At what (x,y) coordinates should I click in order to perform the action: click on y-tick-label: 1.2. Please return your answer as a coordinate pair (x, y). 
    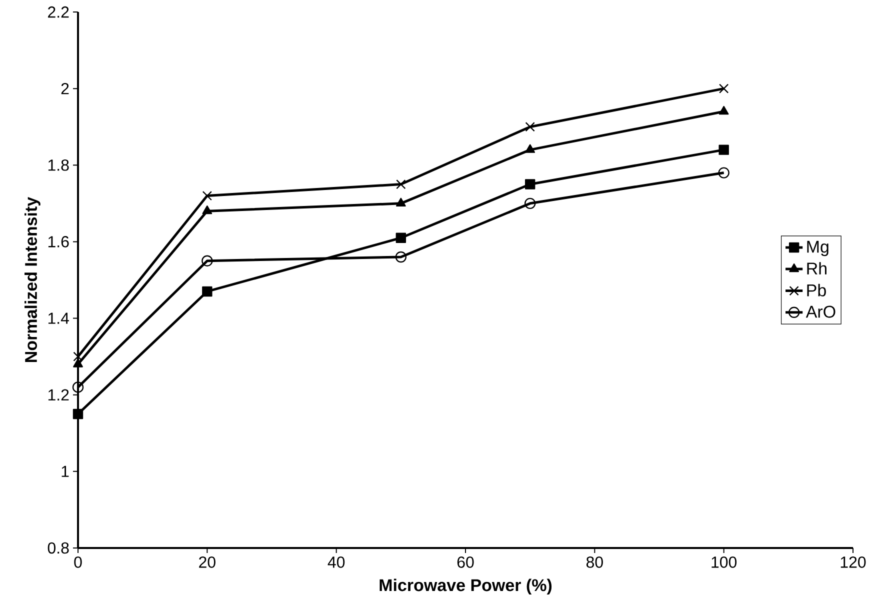
    Looking at the image, I should click on (58, 394).